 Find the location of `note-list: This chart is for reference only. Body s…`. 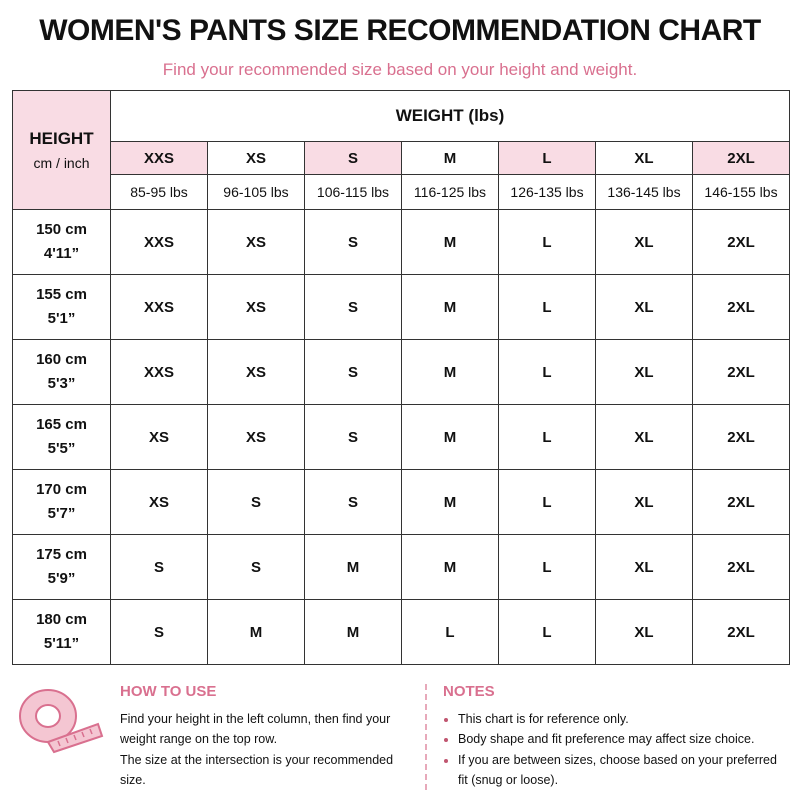

note-list: This chart is for reference only. Body s… is located at coordinates (613, 750).